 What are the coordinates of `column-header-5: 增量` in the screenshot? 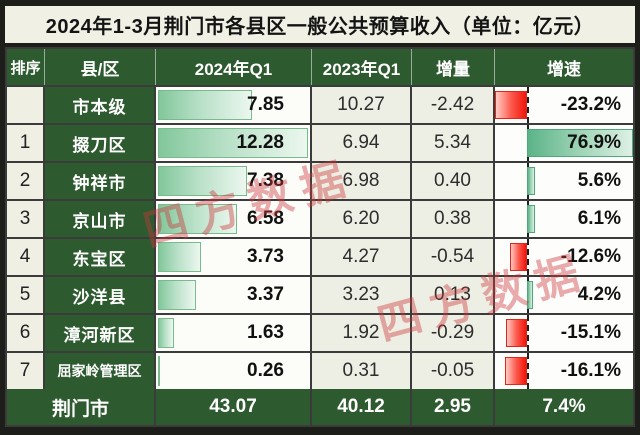 It's located at (453, 67).